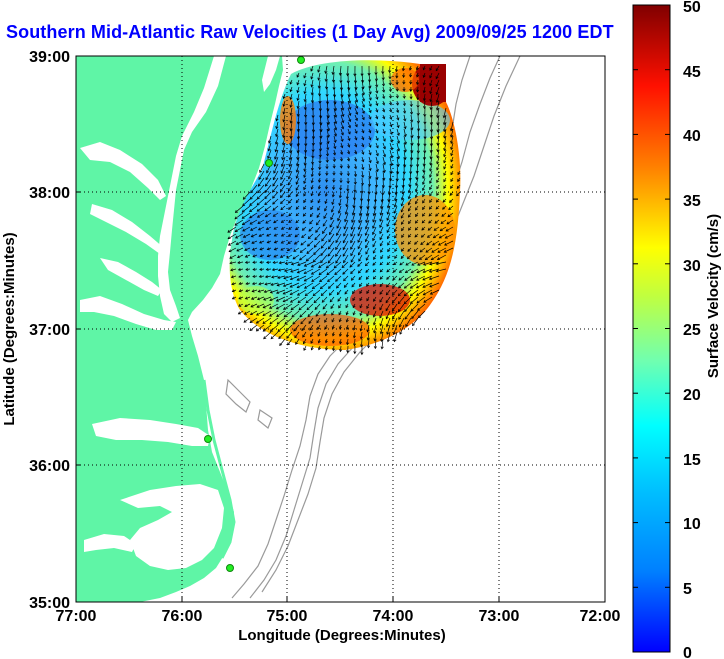  What do you see at coordinates (131, 277) in the screenshot?
I see `york-river` at bounding box center [131, 277].